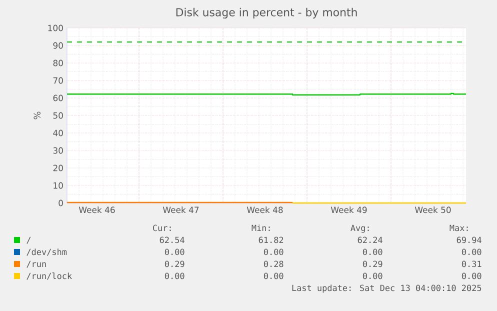 The image size is (497, 311). Describe the element at coordinates (161, 228) in the screenshot. I see `text: Cur:` at that location.